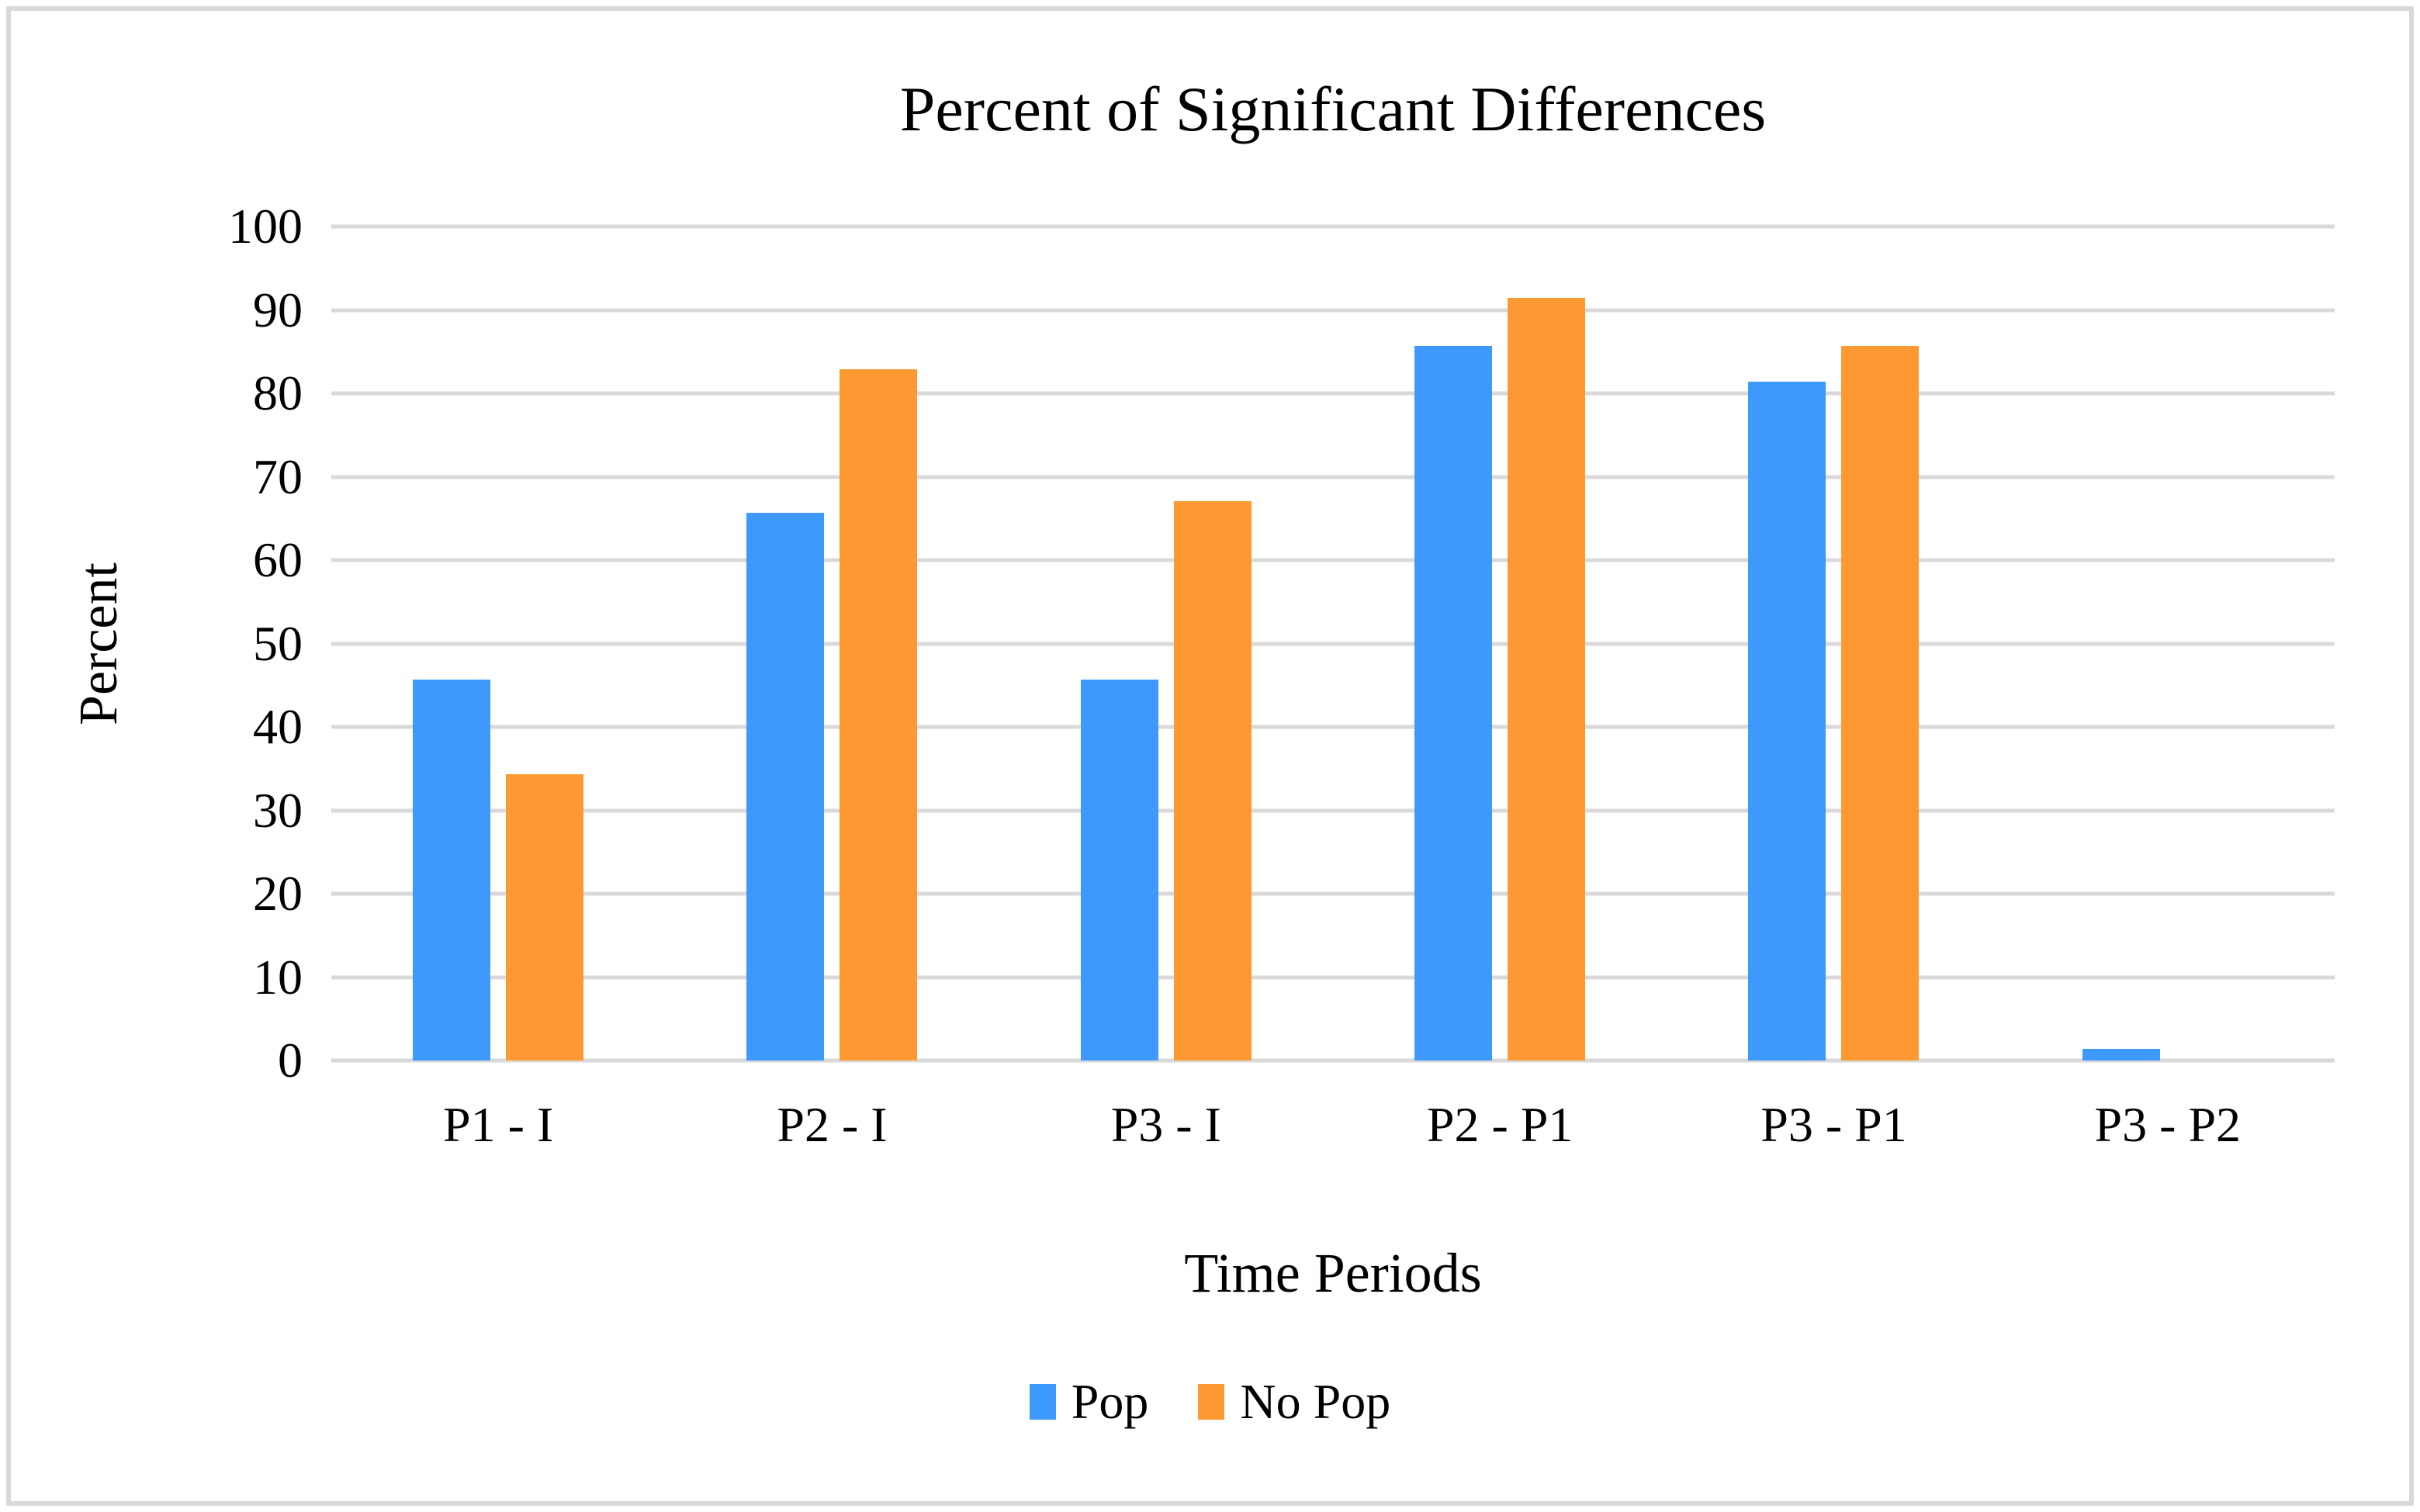  I want to click on legend-label: No Pop, so click(1315, 1401).